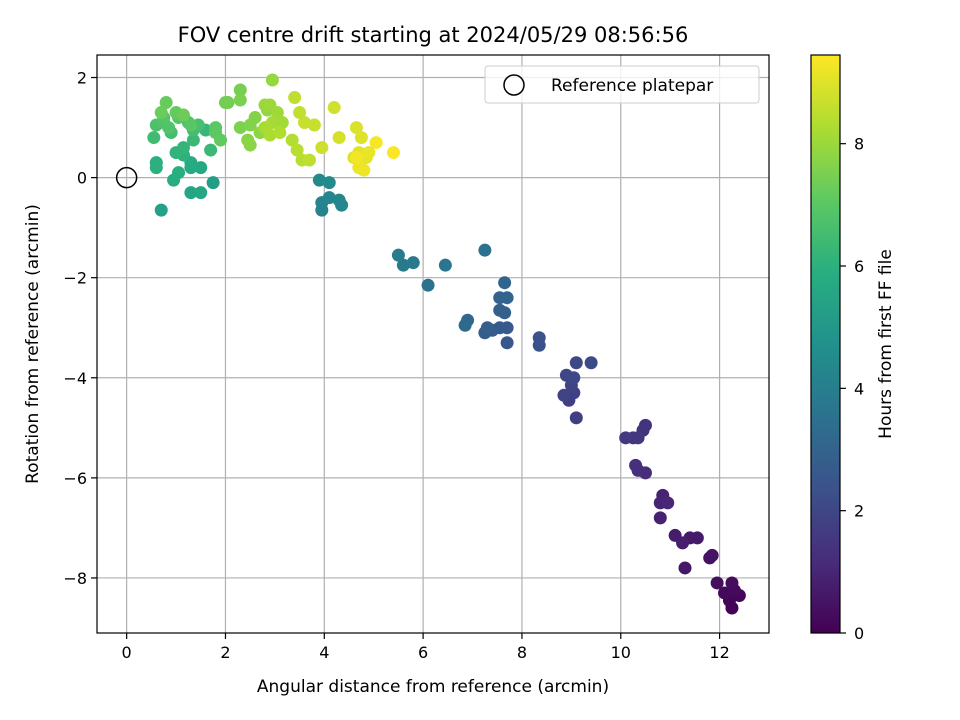  I want to click on x-tick-label: 12, so click(719, 652).